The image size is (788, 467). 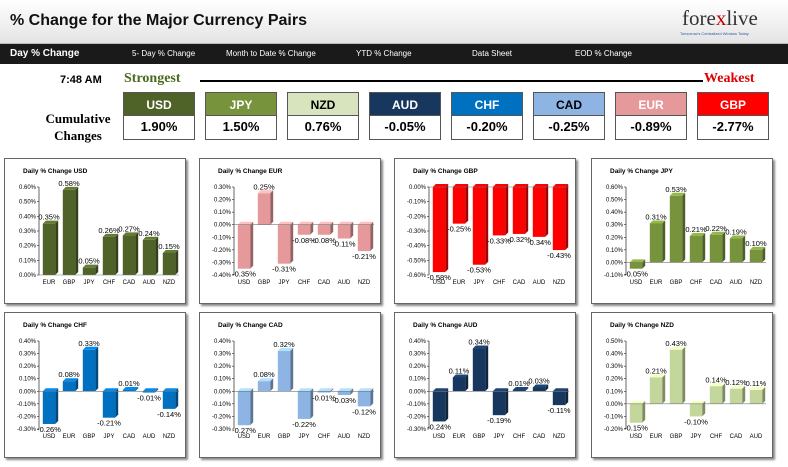 I want to click on y-tick-label: 0.40%, so click(x=615, y=355).